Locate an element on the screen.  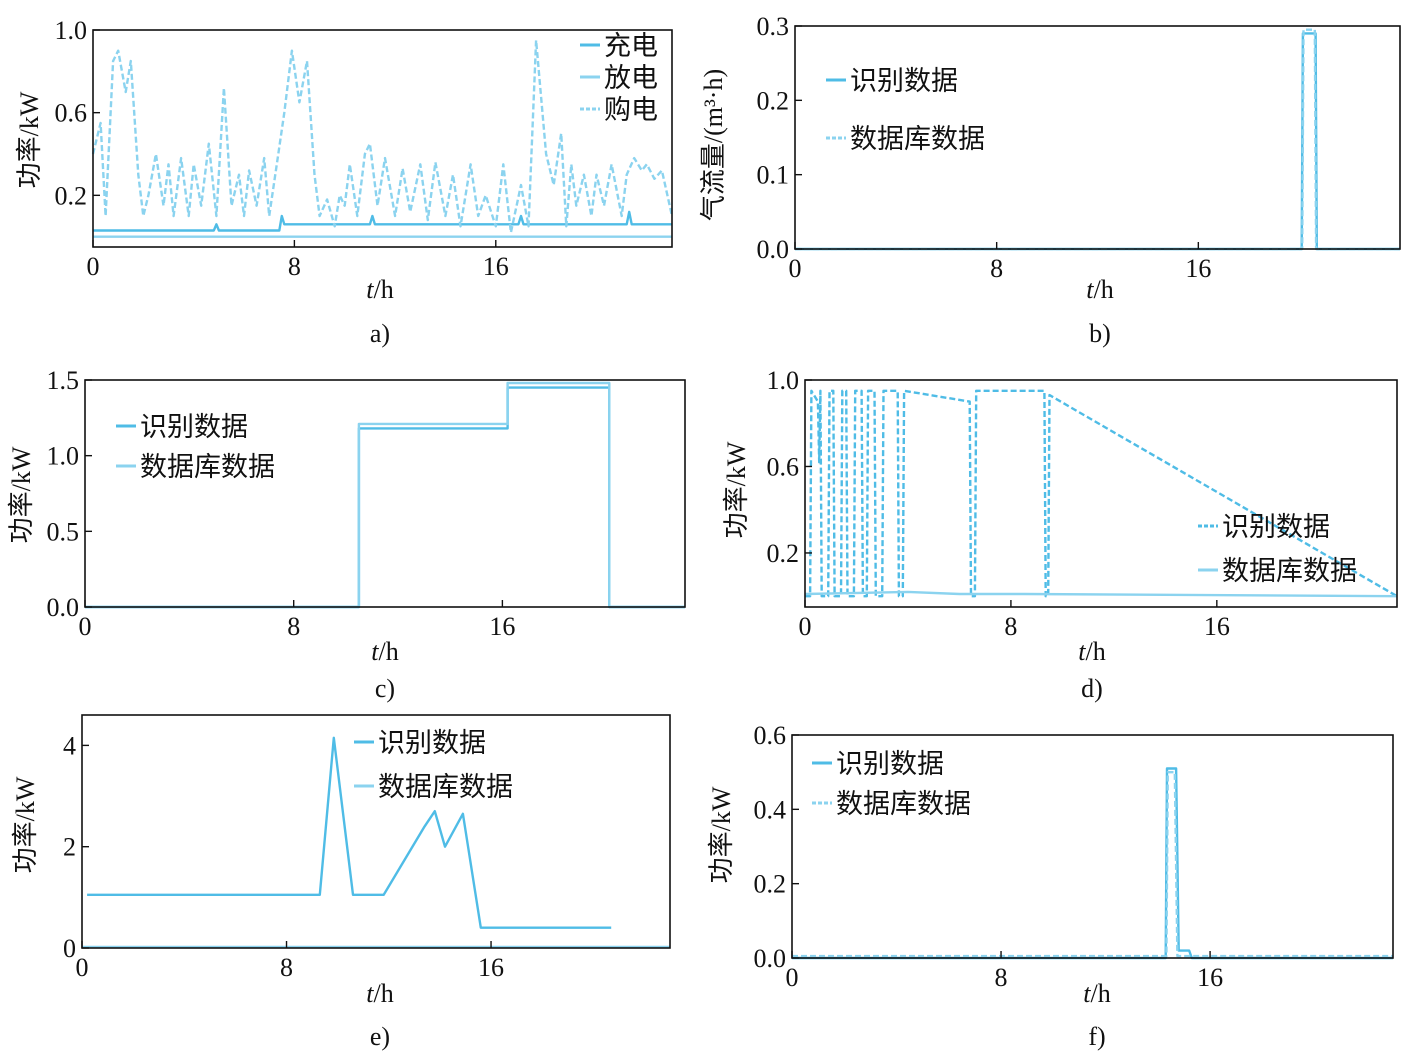
plot-frame-c is located at coordinates (385, 493).